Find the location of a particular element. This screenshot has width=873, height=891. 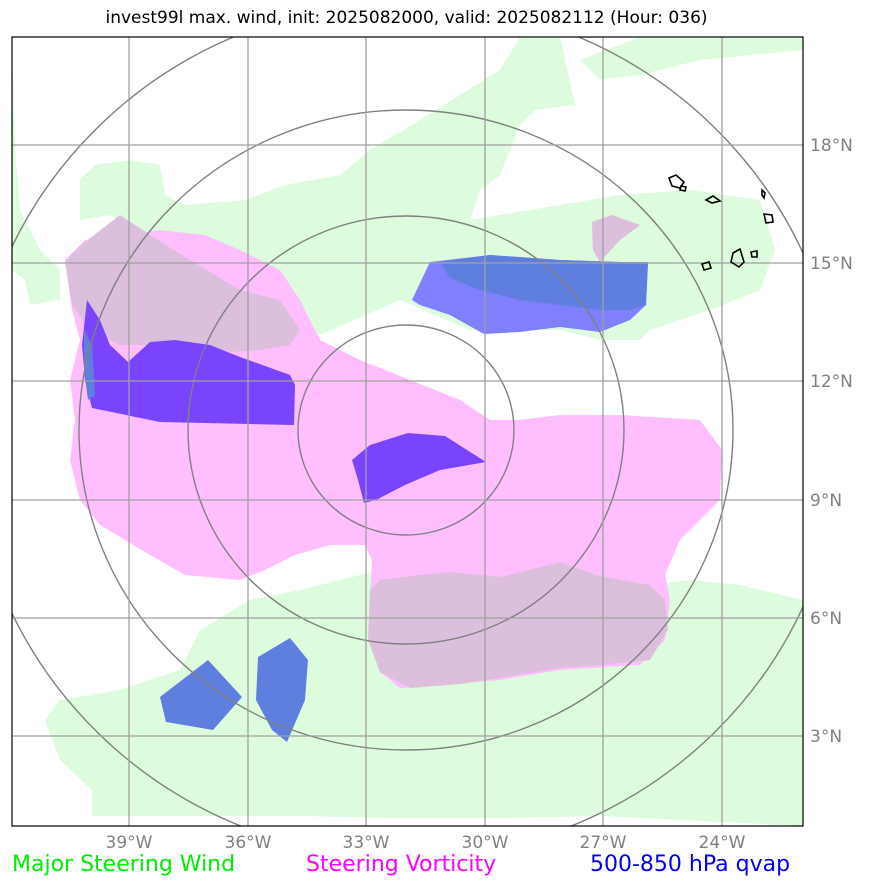

island-fogo is located at coordinates (706, 266).